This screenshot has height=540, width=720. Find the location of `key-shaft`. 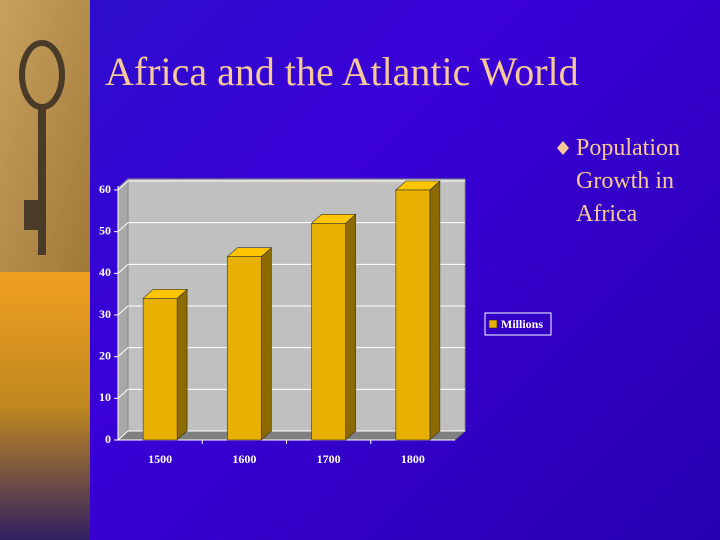

key-shaft is located at coordinates (42, 180).